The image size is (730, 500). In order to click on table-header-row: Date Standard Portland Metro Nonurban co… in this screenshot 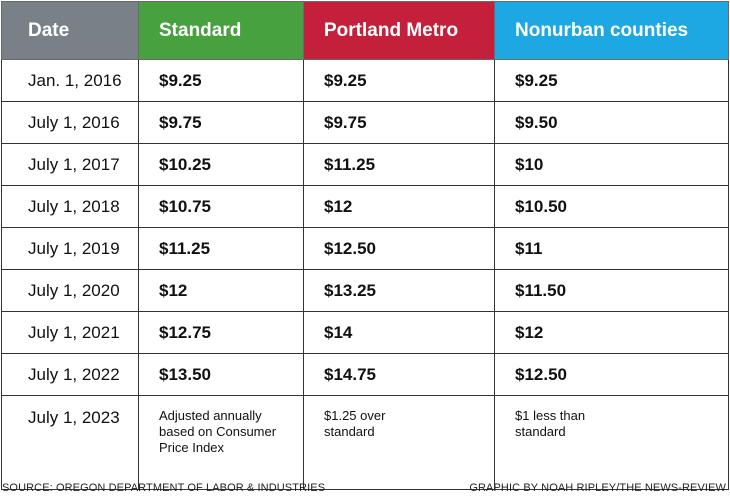, I will do `click(365, 30)`.